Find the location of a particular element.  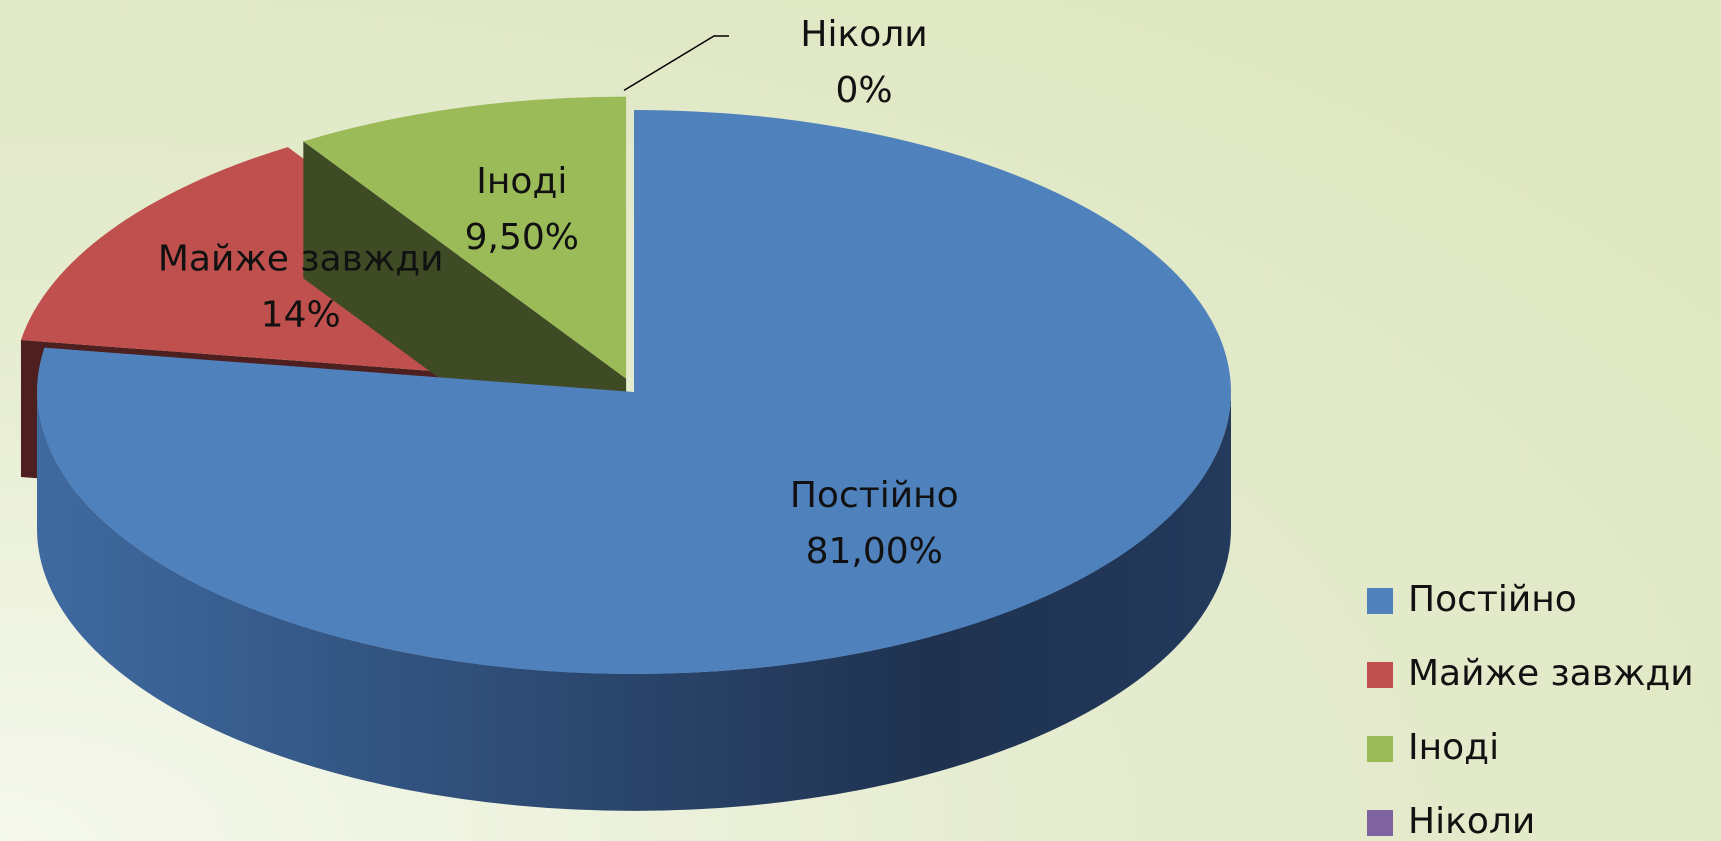

data-label-value: 0% is located at coordinates (863, 90).